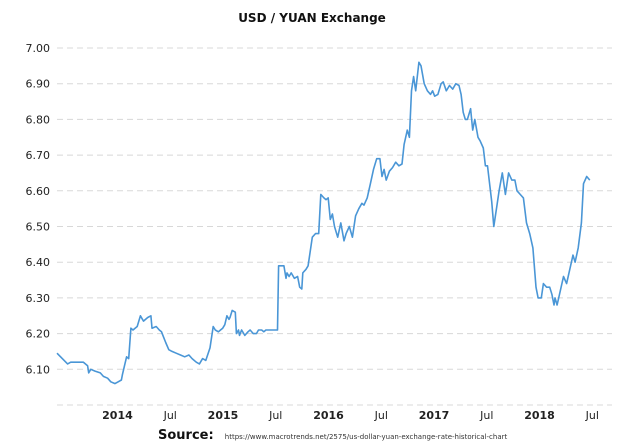 The width and height of the screenshot is (624, 443). I want to click on y-tick-label: 6.80, so click(38, 119).